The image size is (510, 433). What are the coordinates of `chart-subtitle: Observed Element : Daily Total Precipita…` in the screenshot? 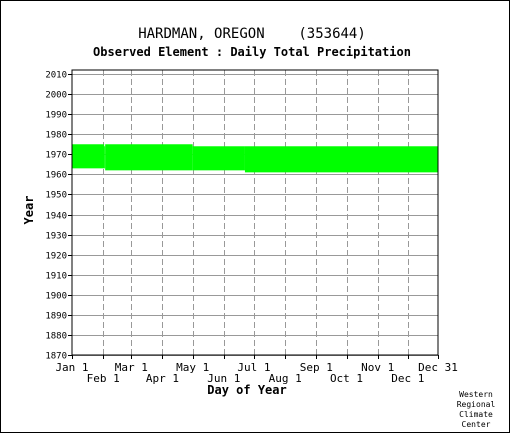 It's located at (252, 52).